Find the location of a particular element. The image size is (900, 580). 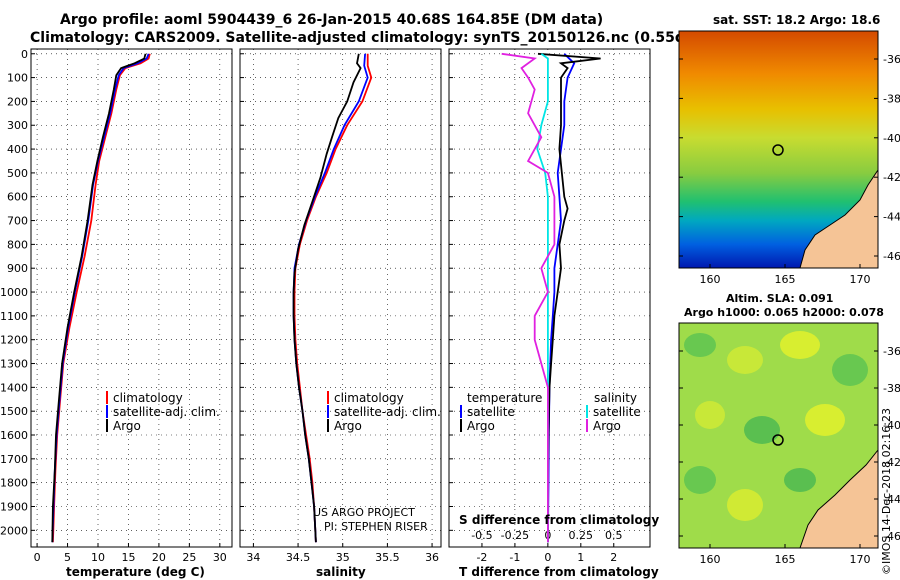

y-tick-label: 1000 is located at coordinates (14, 292).